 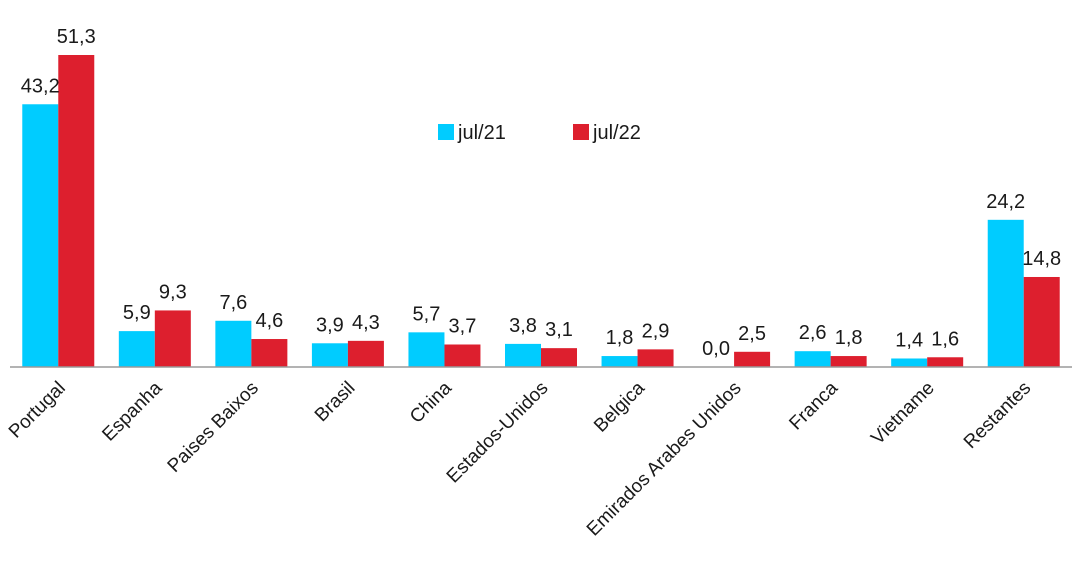 What do you see at coordinates (132, 411) in the screenshot?
I see `category-label-espanha: Espanha` at bounding box center [132, 411].